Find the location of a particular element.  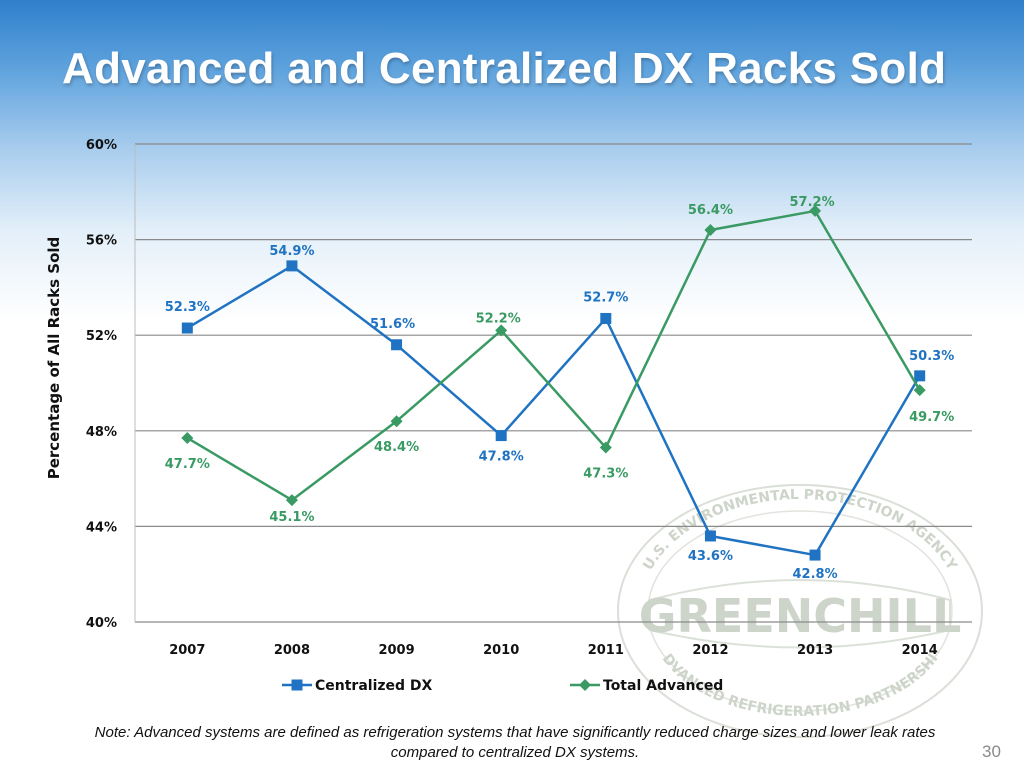

data-label-centralized-dx: 52.3% is located at coordinates (187, 307).